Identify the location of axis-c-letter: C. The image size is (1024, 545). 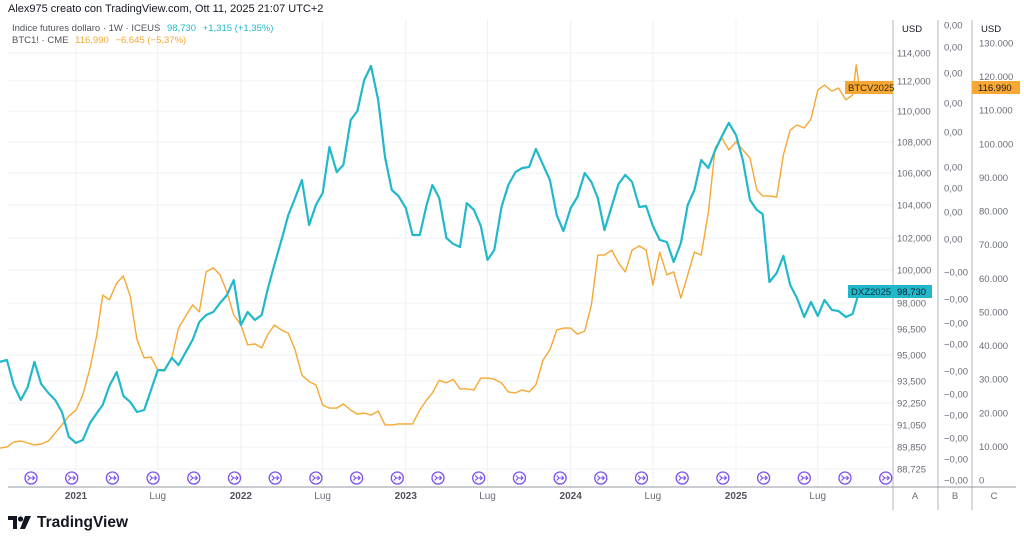
(994, 496).